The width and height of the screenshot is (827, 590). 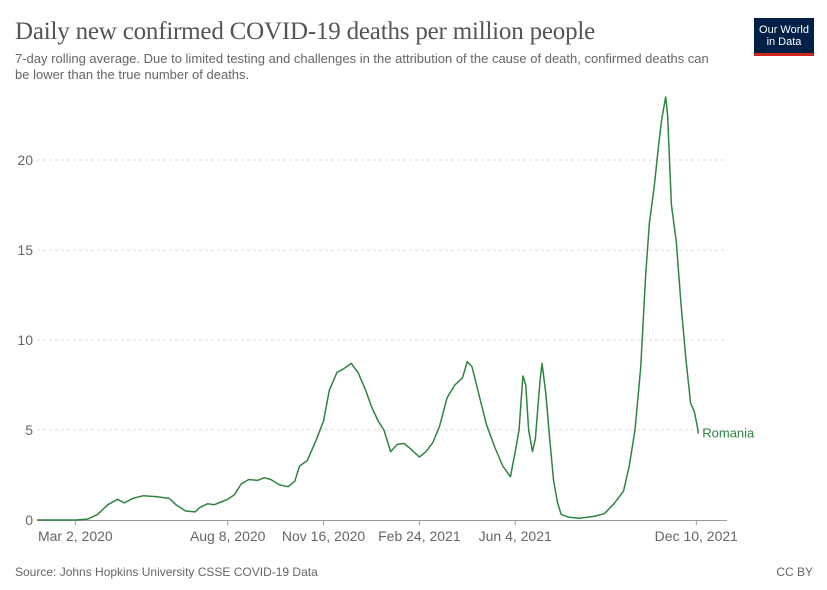 What do you see at coordinates (323, 536) in the screenshot?
I see `x-tick-label: Nov 16, 2020` at bounding box center [323, 536].